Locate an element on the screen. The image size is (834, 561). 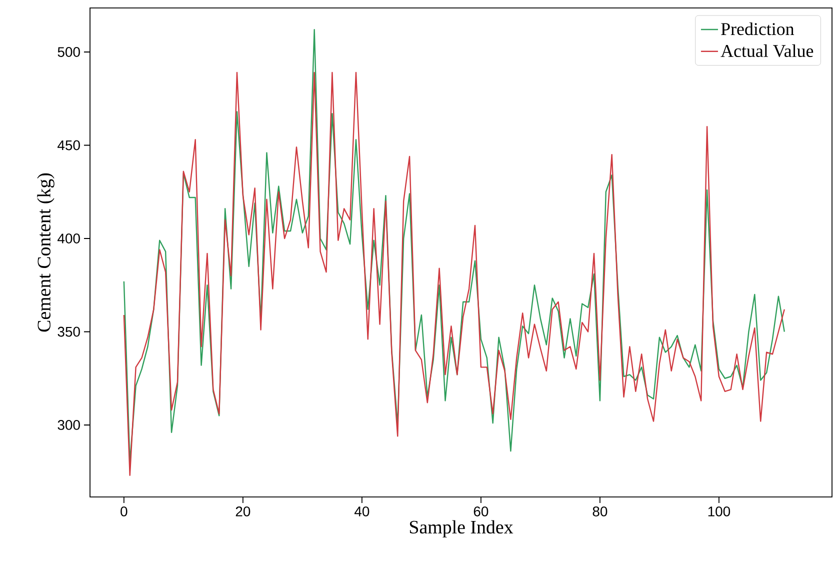
x-tick-label: 40 is located at coordinates (362, 511).